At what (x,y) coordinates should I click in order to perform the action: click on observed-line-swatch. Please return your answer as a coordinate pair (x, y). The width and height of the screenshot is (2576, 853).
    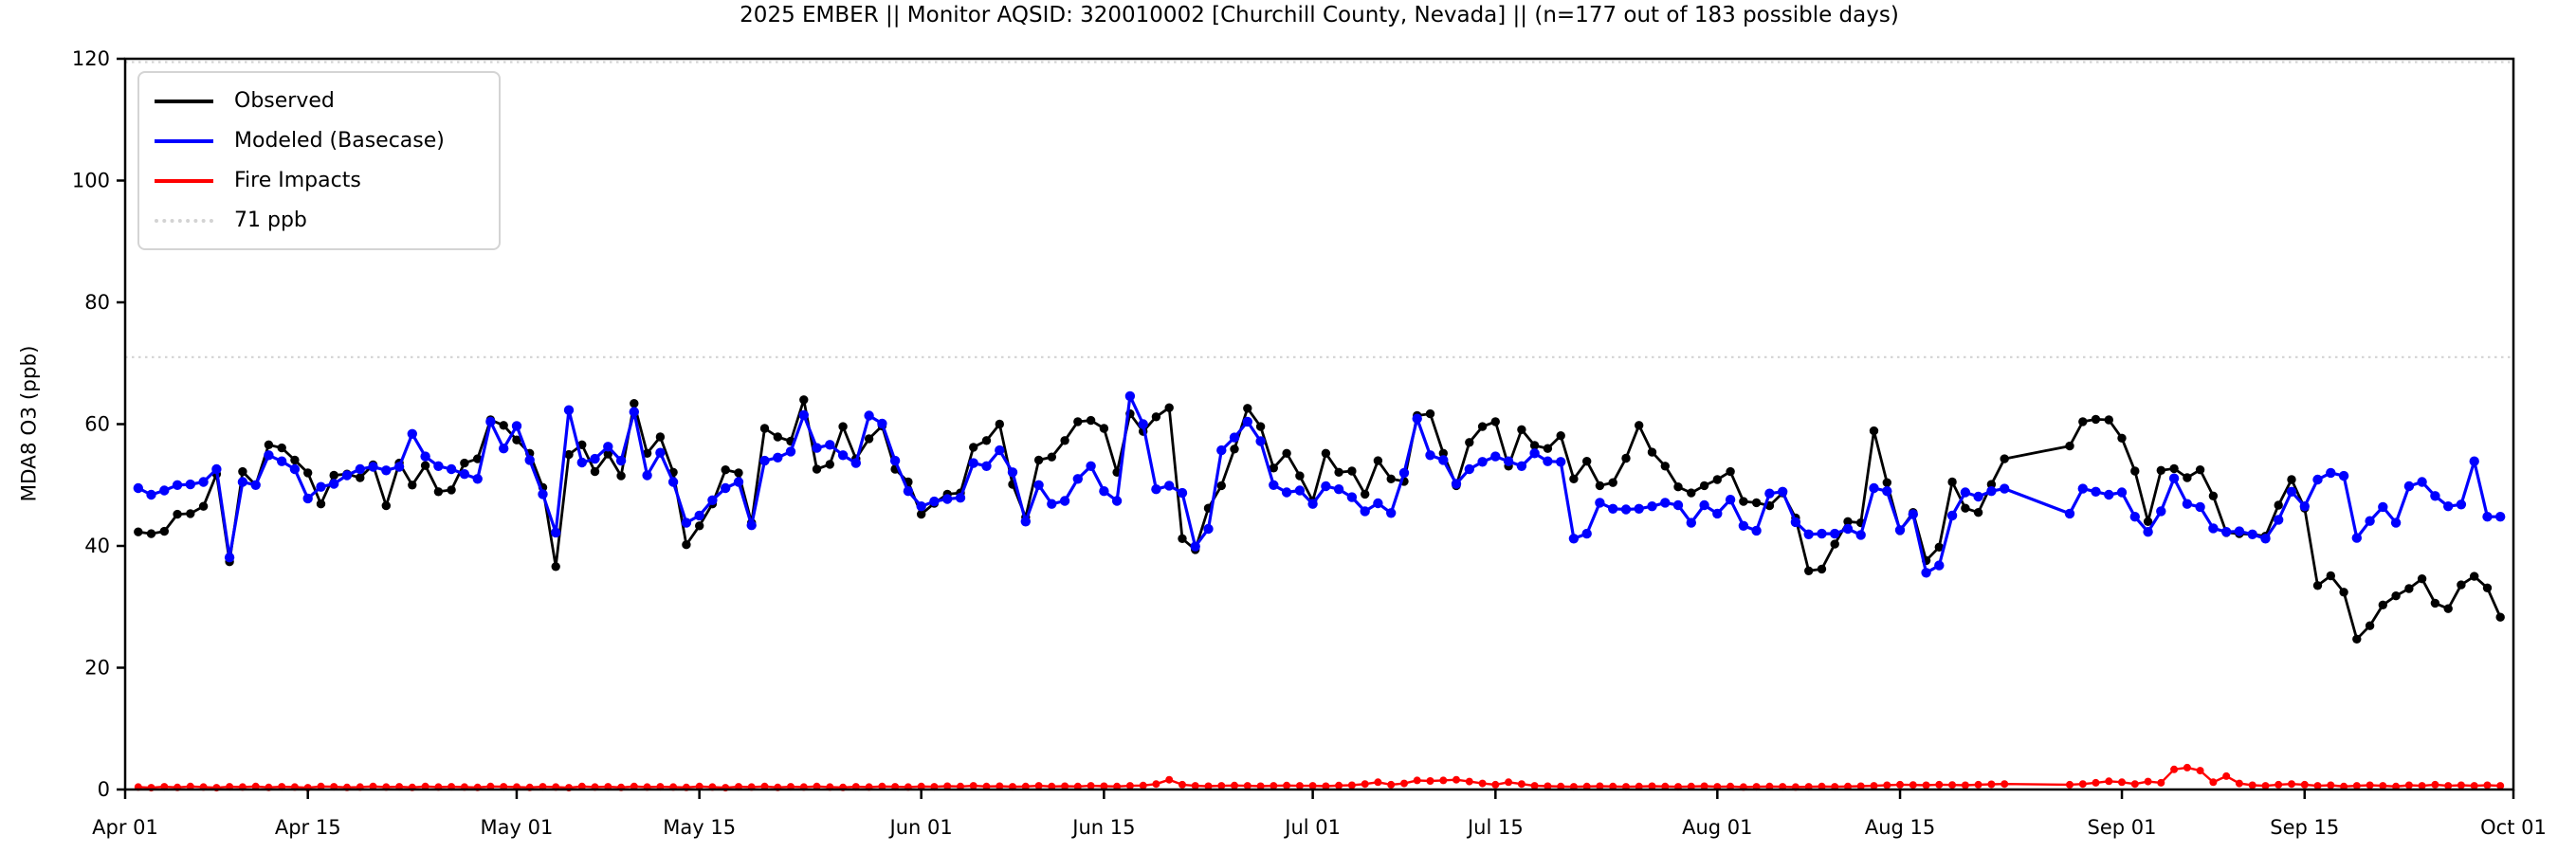
    Looking at the image, I should click on (184, 101).